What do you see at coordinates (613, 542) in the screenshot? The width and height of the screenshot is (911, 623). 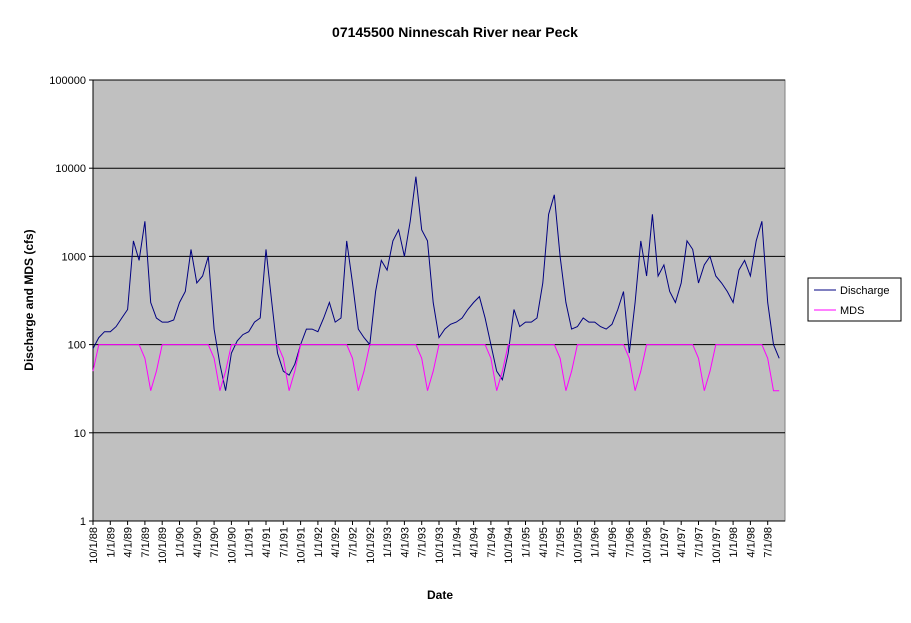 I see `x-tick-label: 4/1/96` at bounding box center [613, 542].